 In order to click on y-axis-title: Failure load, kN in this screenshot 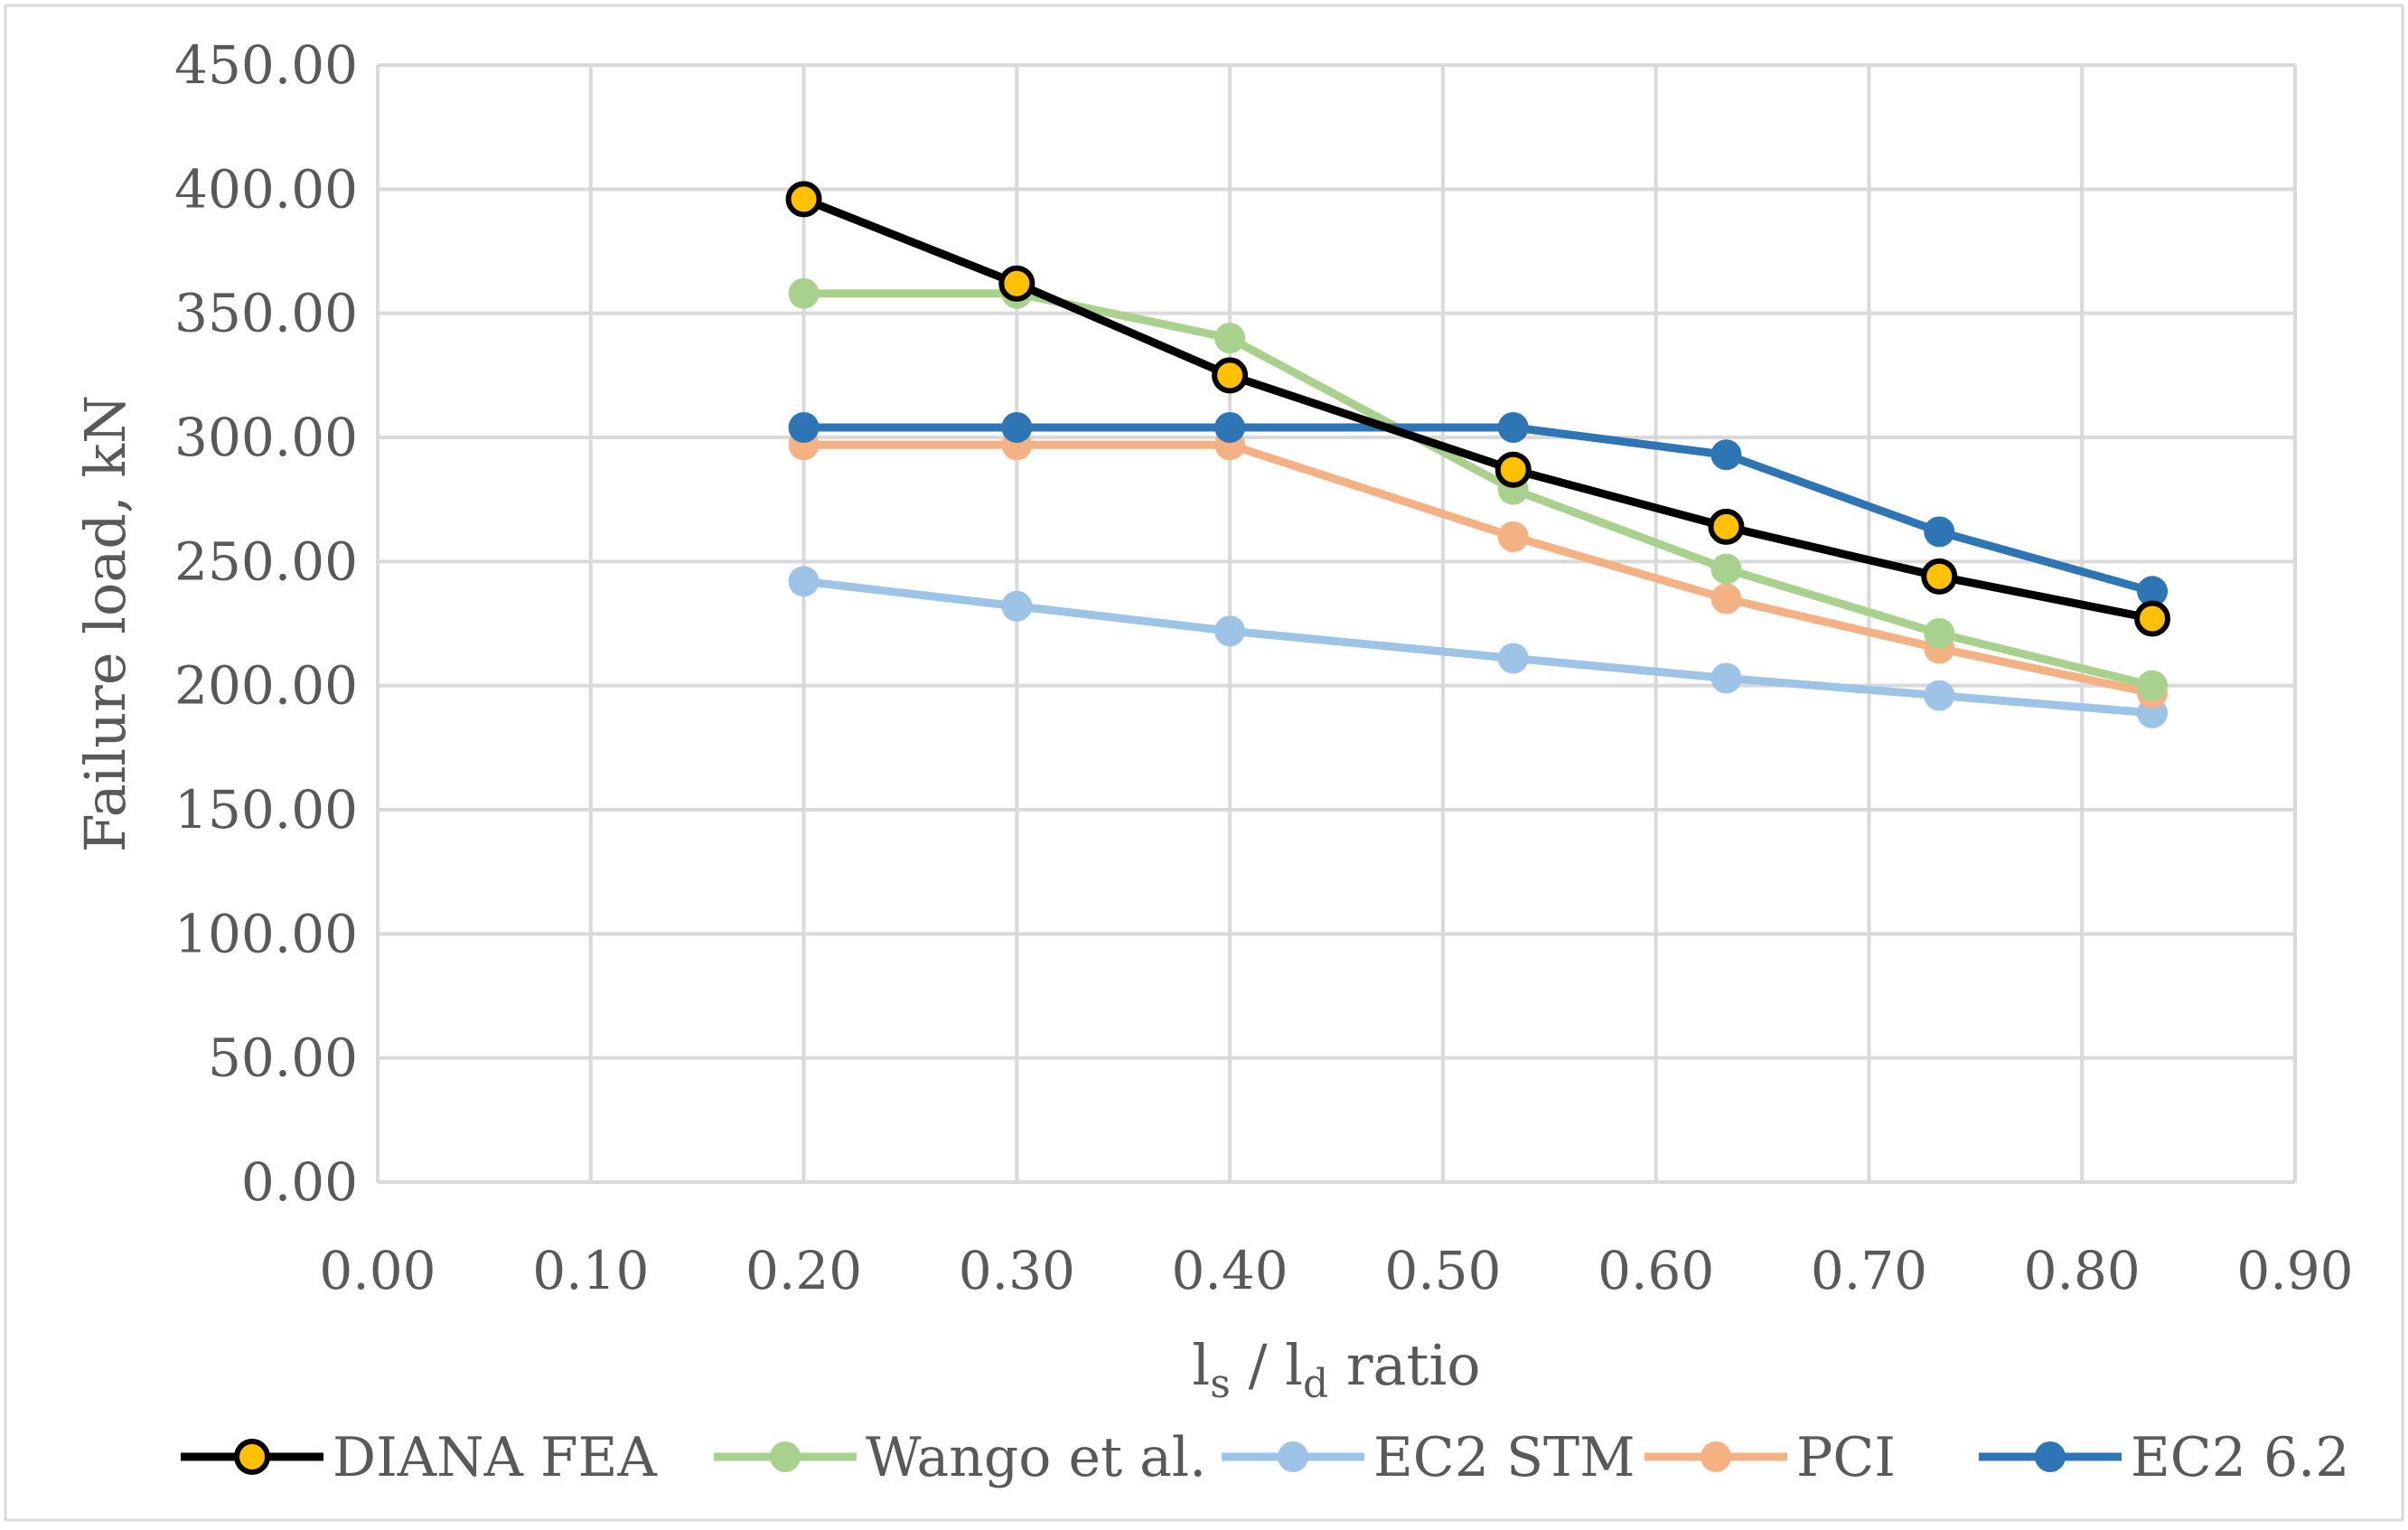, I will do `click(105, 623)`.